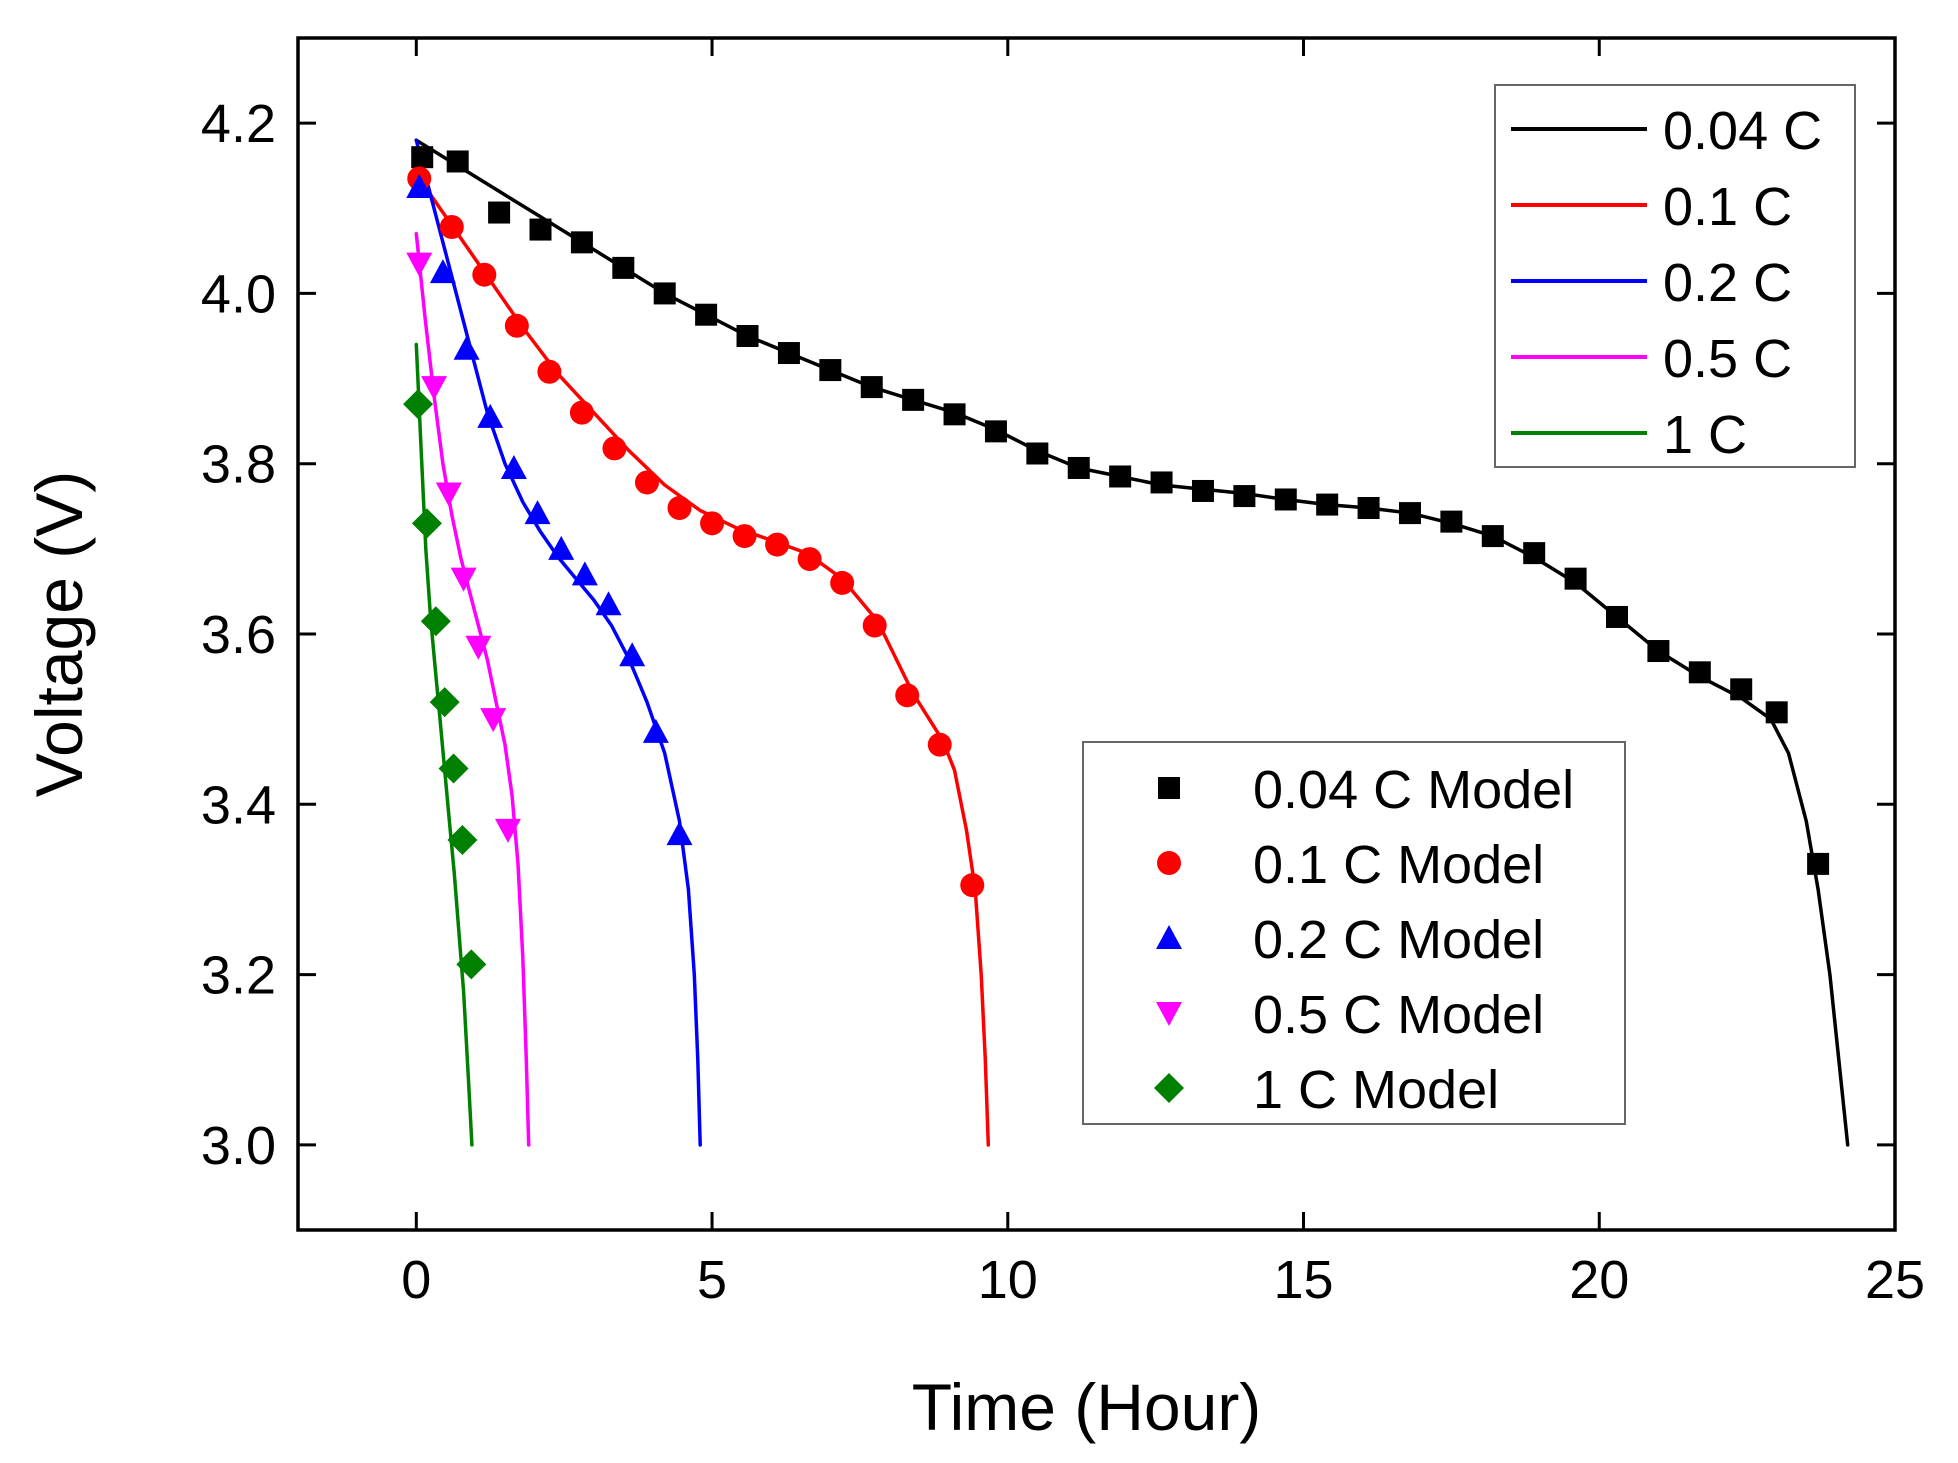  Describe the element at coordinates (238, 976) in the screenshot. I see `y-tick-label: 3.2` at that location.